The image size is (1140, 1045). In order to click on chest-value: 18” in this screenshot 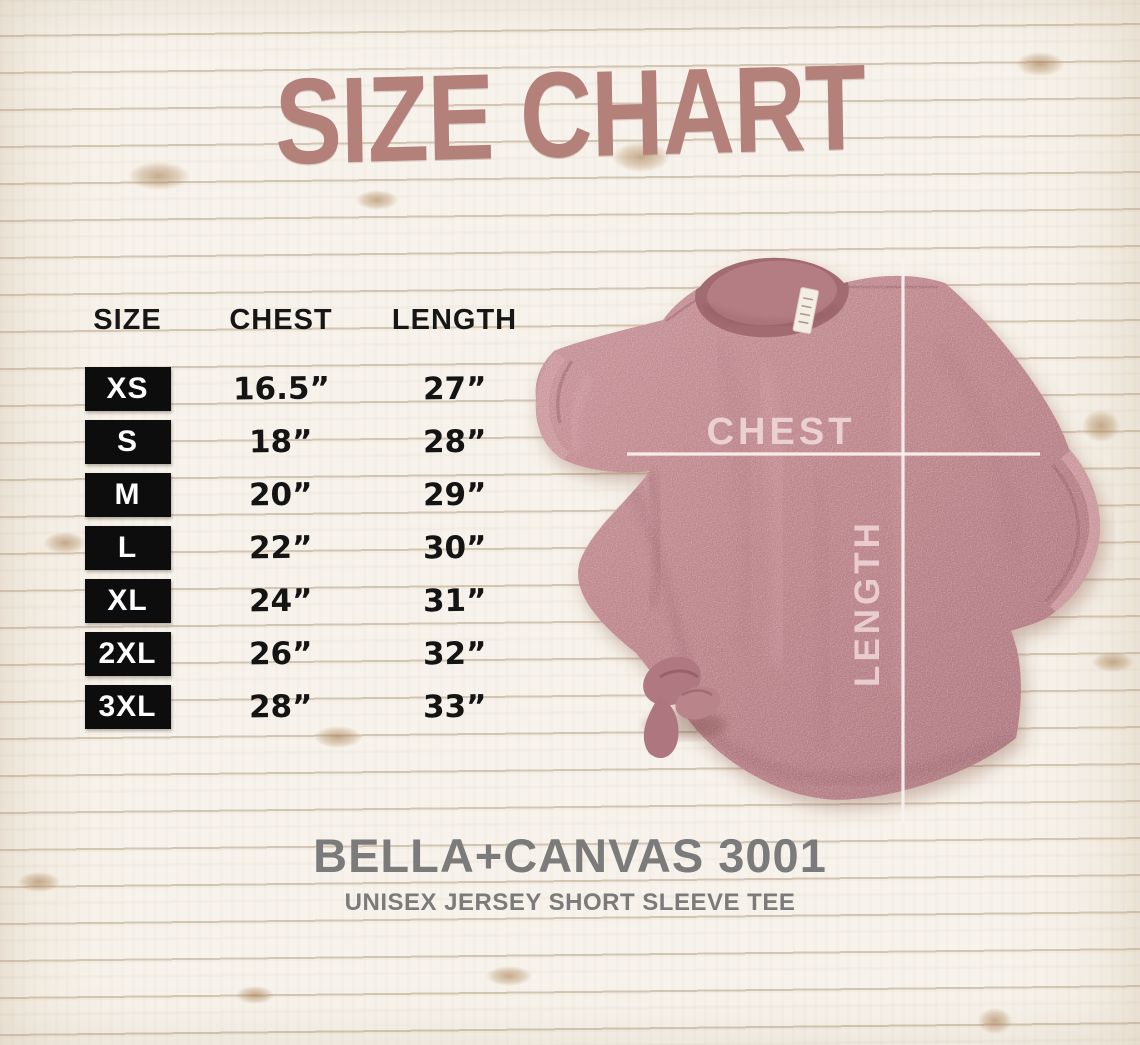, I will do `click(281, 441)`.